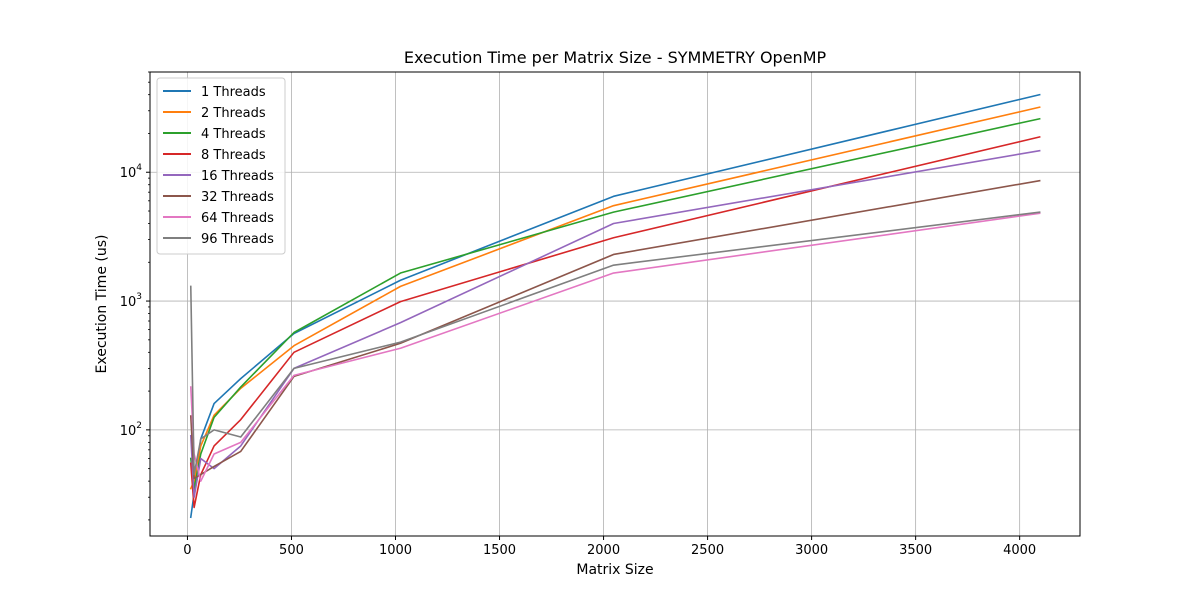 The height and width of the screenshot is (600, 1200). I want to click on x-tick-label: 0, so click(187, 550).